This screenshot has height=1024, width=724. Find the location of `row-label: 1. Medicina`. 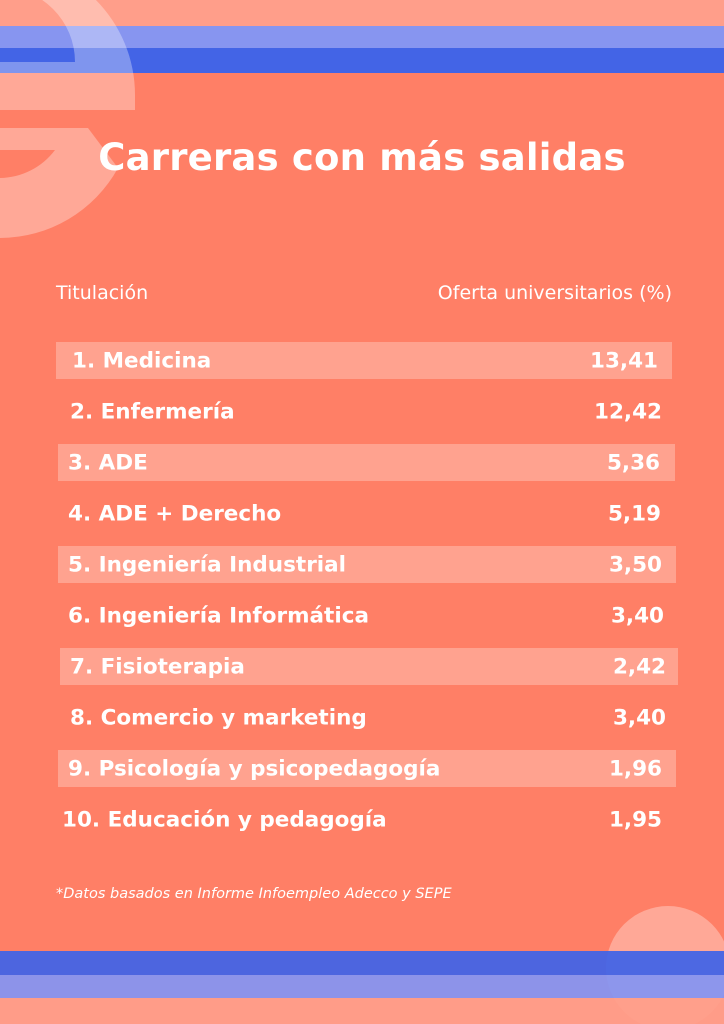

row-label: 1. Medicina is located at coordinates (142, 360).